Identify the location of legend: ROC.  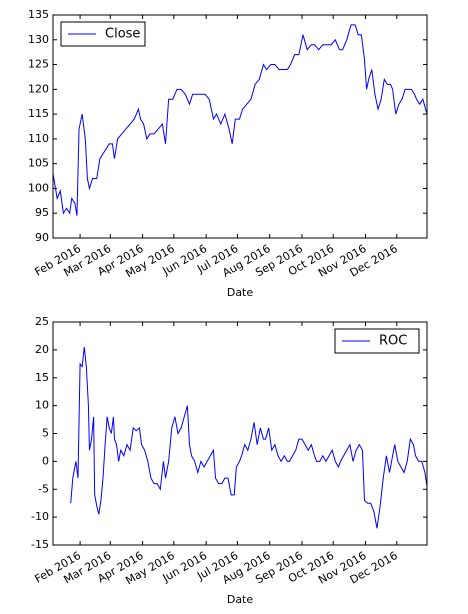
(377, 341).